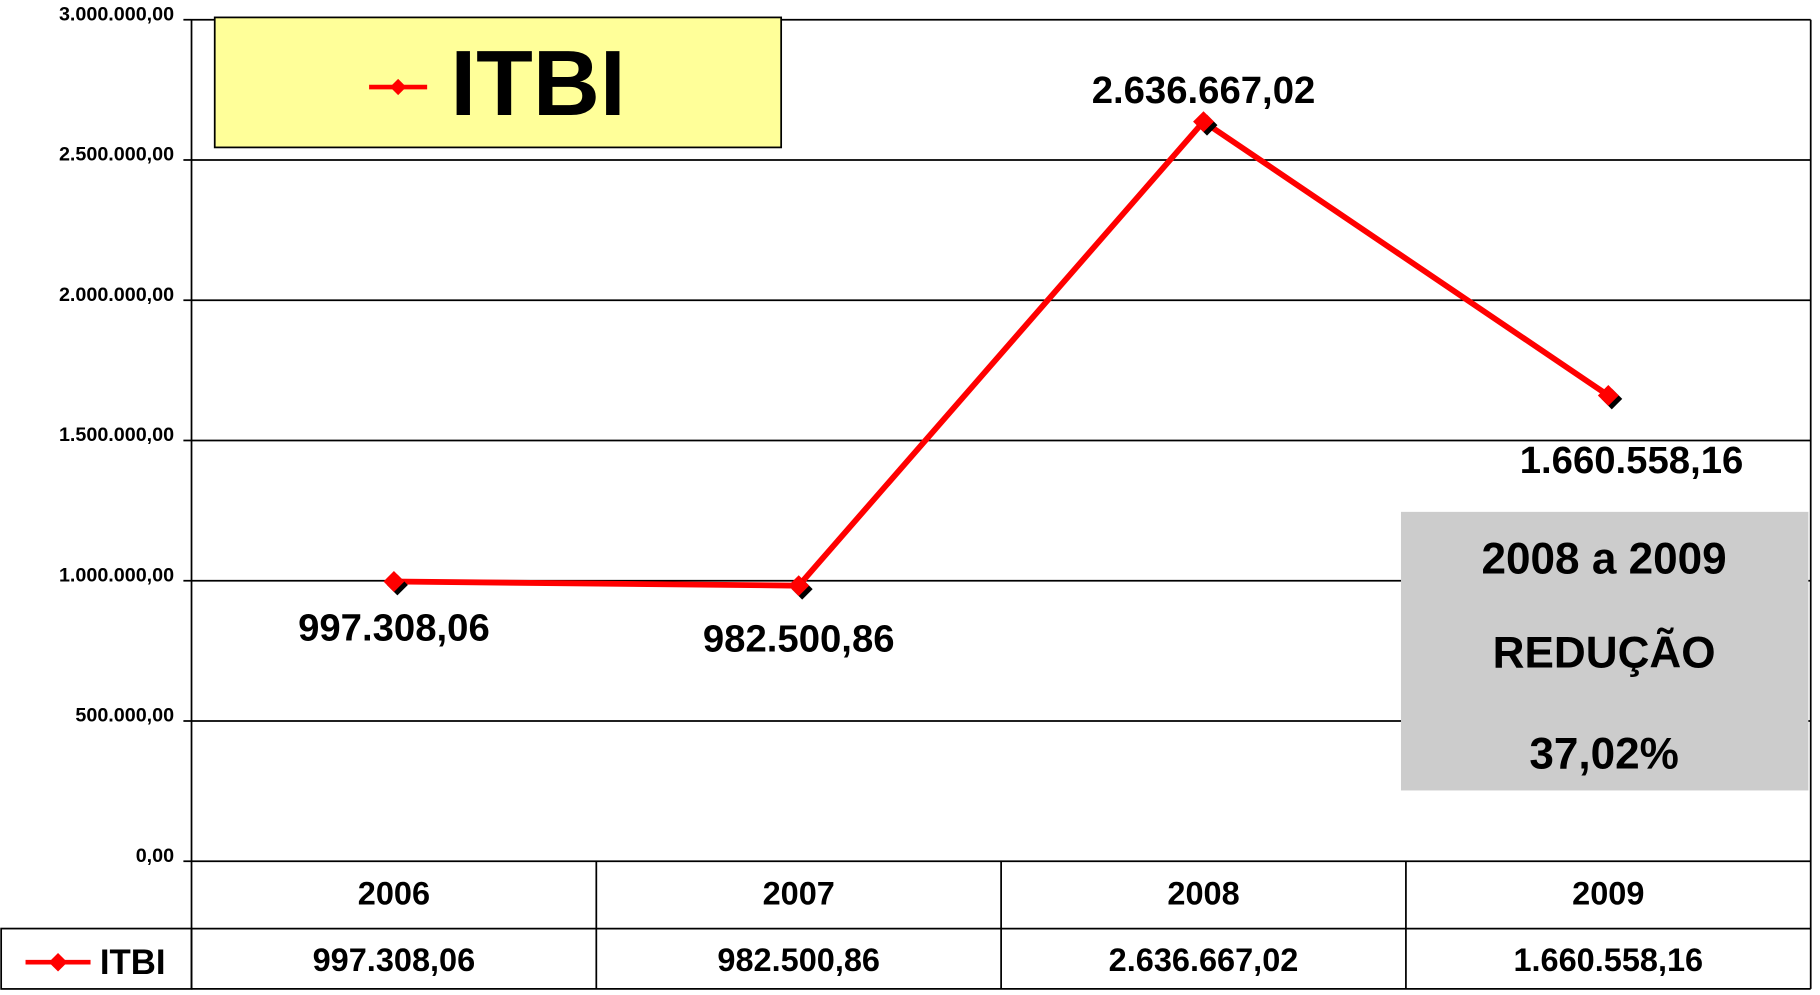 The width and height of the screenshot is (1820, 995). What do you see at coordinates (58, 962) in the screenshot?
I see `table-legend-marker` at bounding box center [58, 962].